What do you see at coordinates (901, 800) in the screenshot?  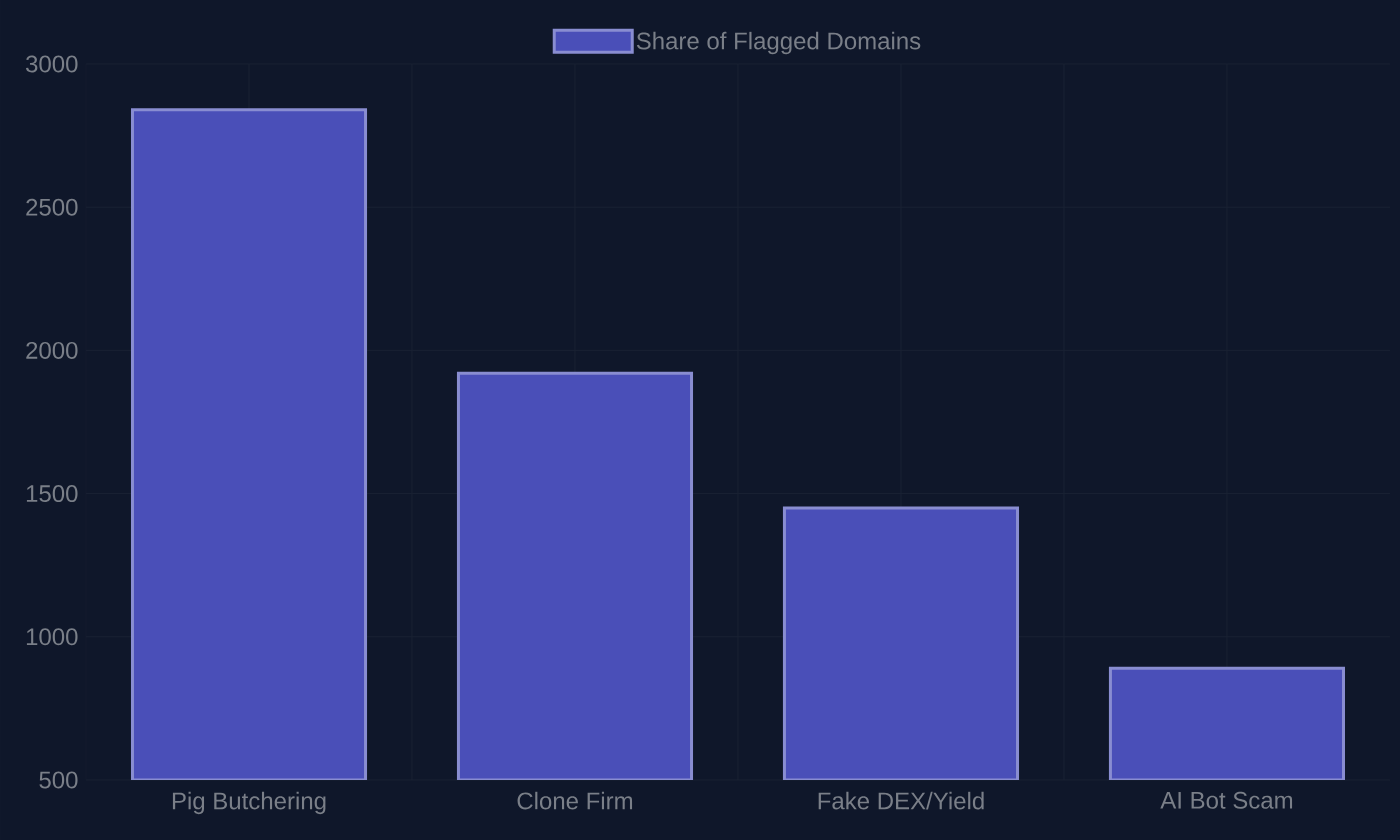 I see `x-tick-label: Fake DEX/Yield` at bounding box center [901, 800].